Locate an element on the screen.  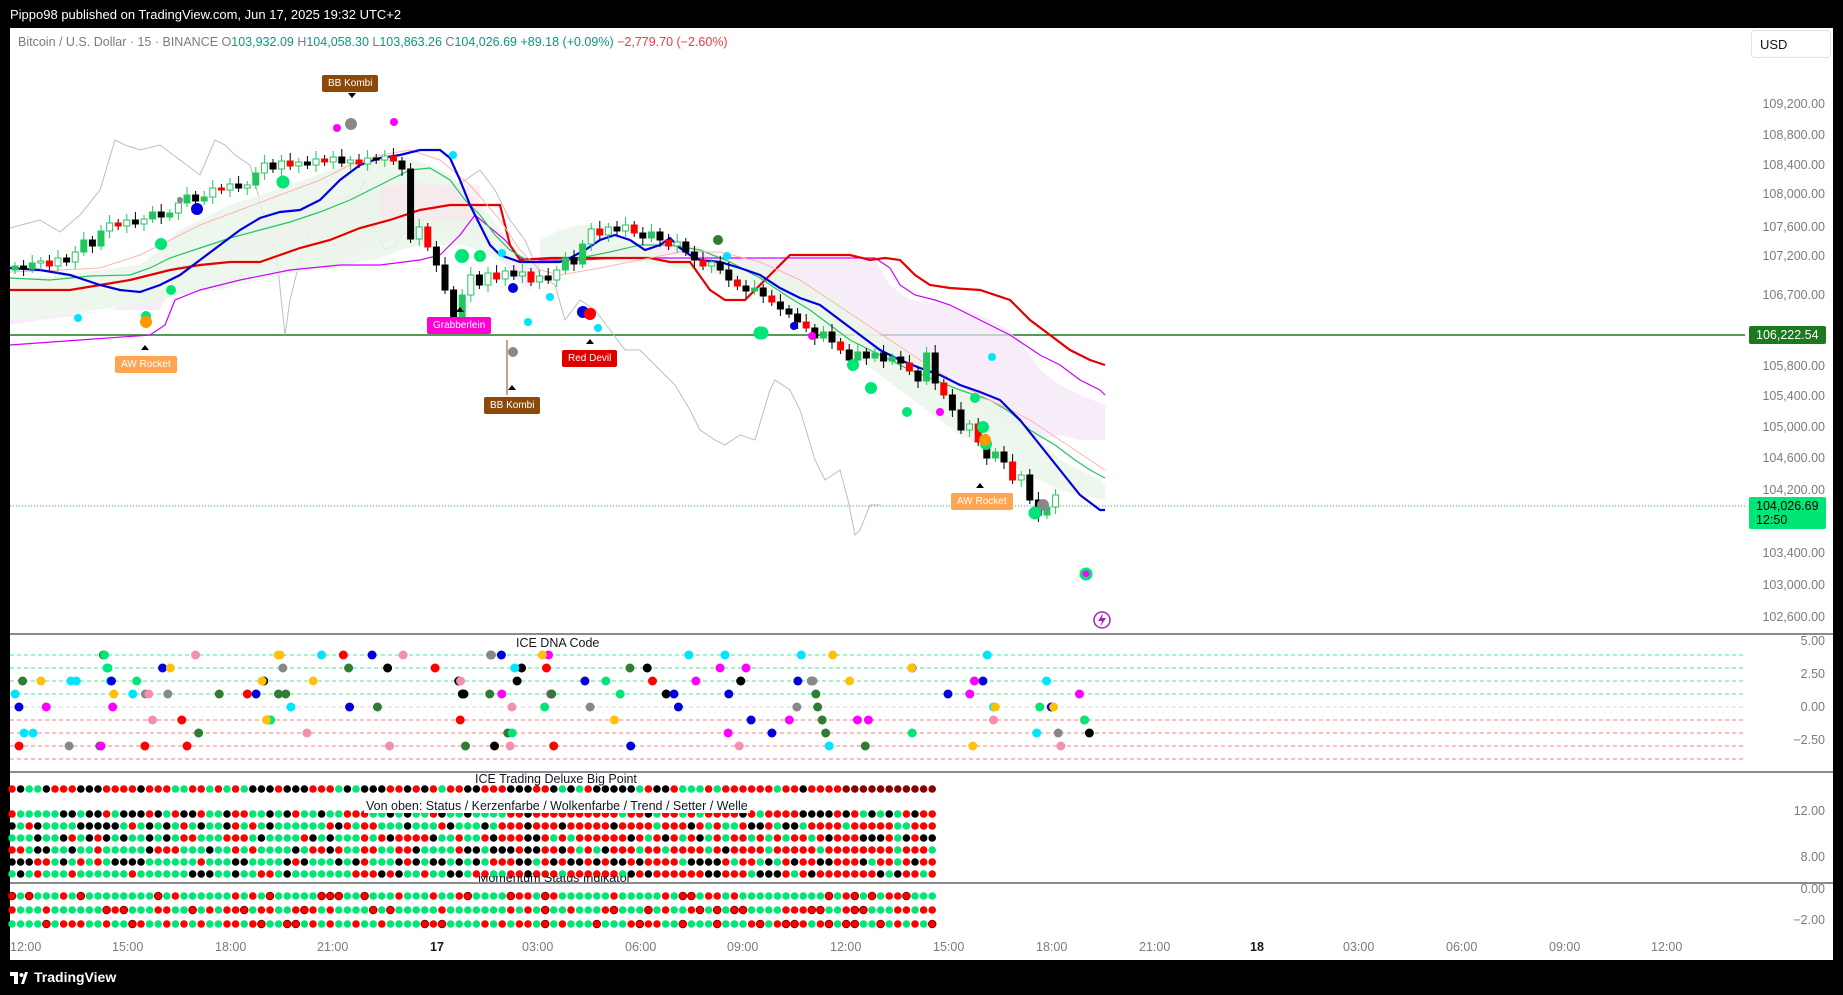
grabberlein-tag: Grabberlein is located at coordinates (459, 325).